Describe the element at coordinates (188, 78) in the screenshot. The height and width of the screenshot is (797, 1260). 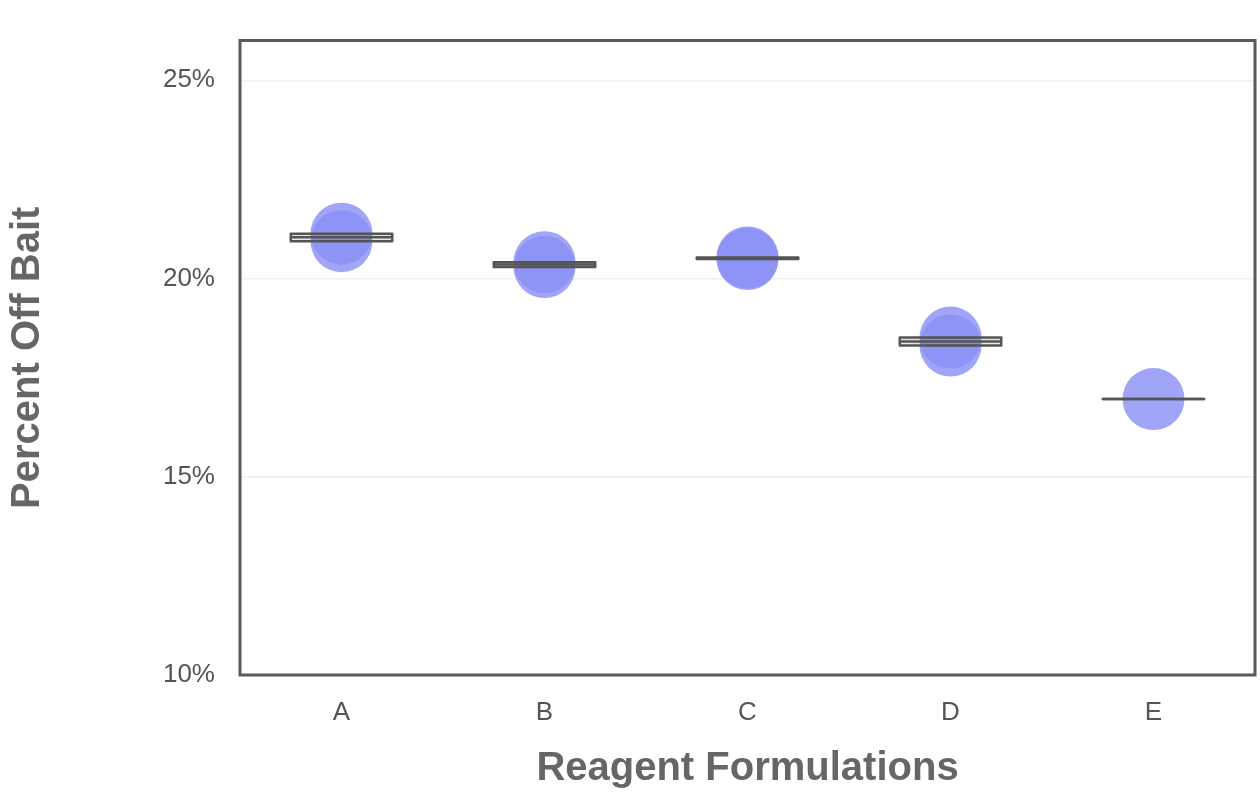
I see `y-tick-label: 25%` at that location.